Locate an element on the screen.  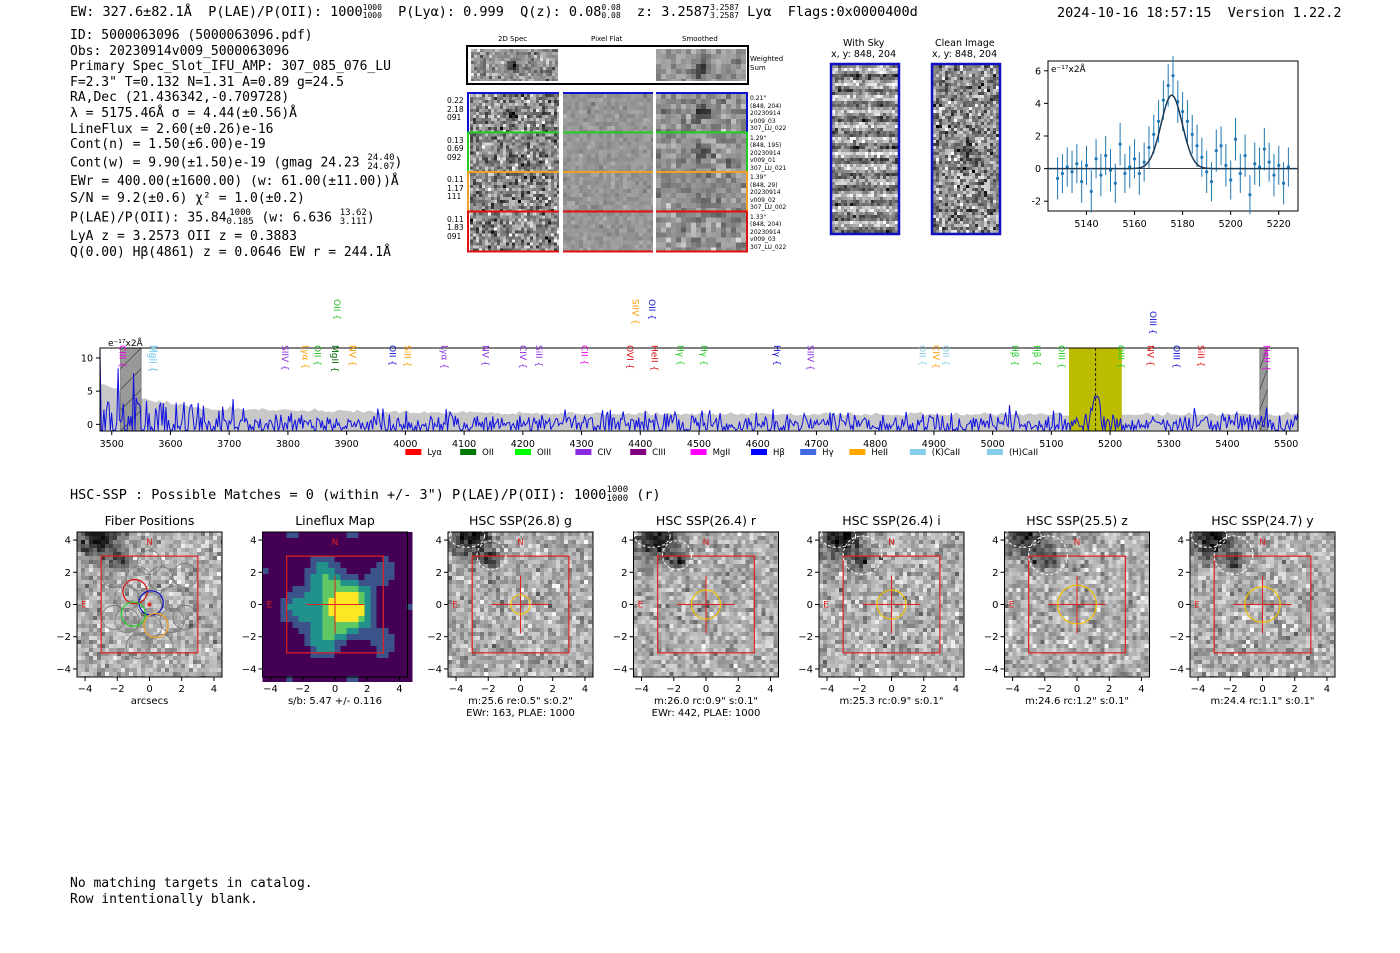
north-marker: N is located at coordinates (1077, 543).